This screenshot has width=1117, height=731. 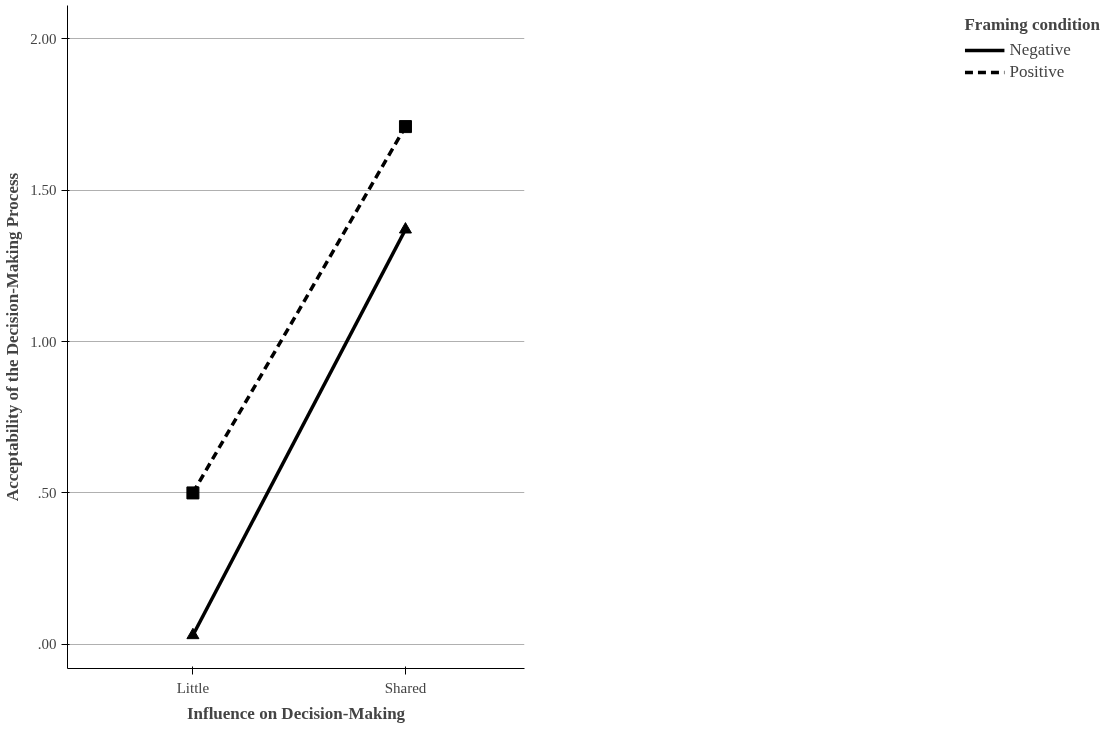 What do you see at coordinates (193, 687) in the screenshot?
I see `x-tick-label: Little` at bounding box center [193, 687].